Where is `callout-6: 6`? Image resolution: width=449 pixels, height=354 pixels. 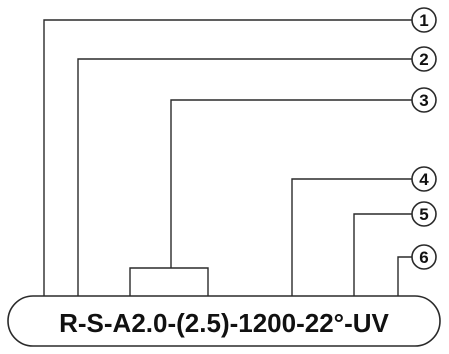 callout-6: 6 is located at coordinates (424, 257).